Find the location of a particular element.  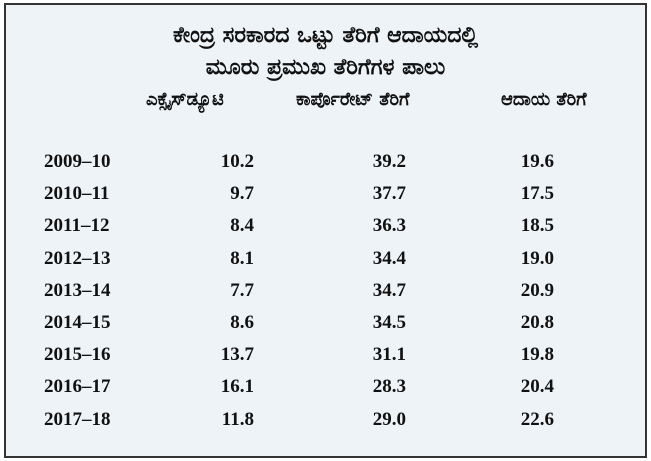

table-cell: 13.7 is located at coordinates (237, 355).